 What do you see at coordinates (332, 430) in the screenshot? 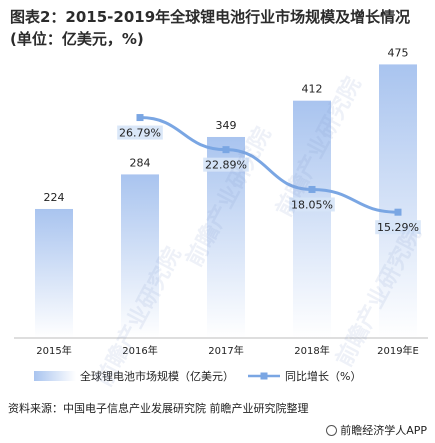
I see `brand-logo-icon` at bounding box center [332, 430].